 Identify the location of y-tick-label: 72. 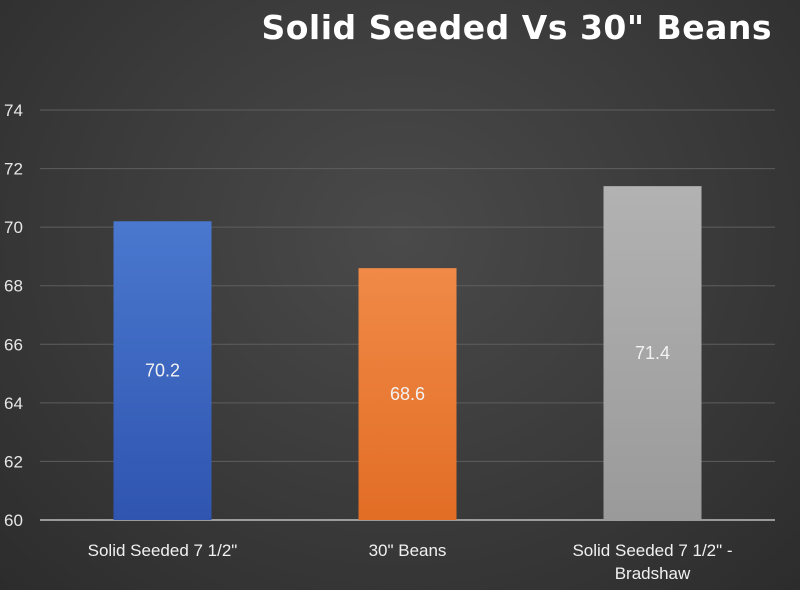
(13, 169).